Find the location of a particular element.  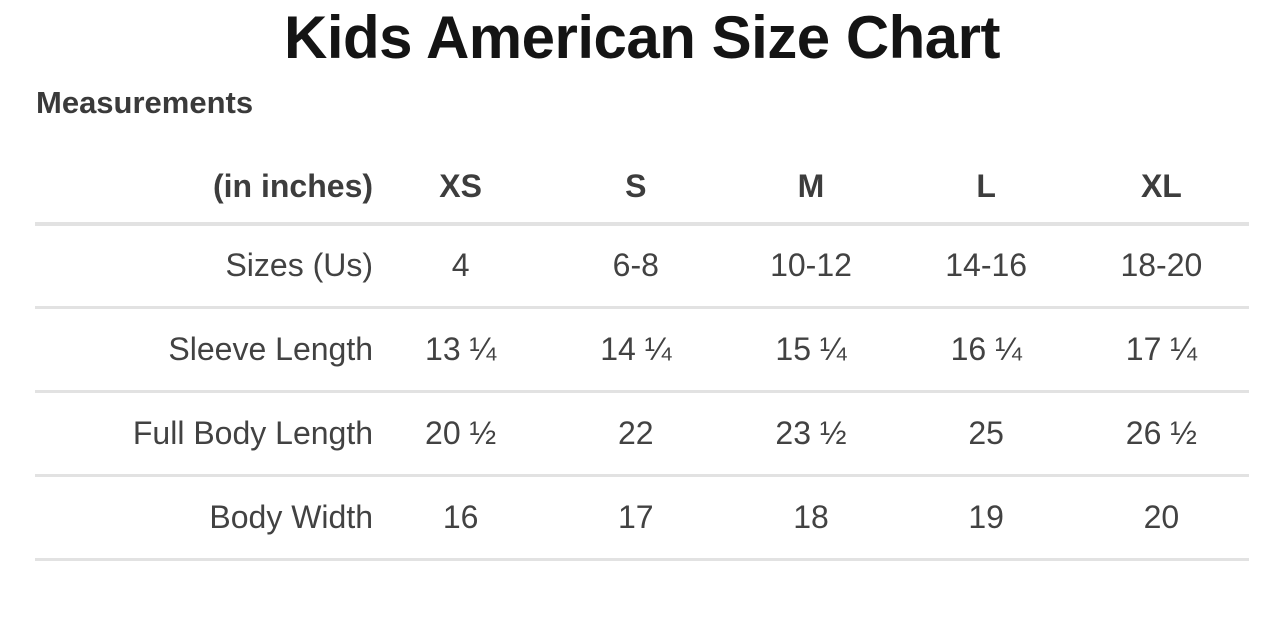

value-cell: 22 is located at coordinates (636, 434).